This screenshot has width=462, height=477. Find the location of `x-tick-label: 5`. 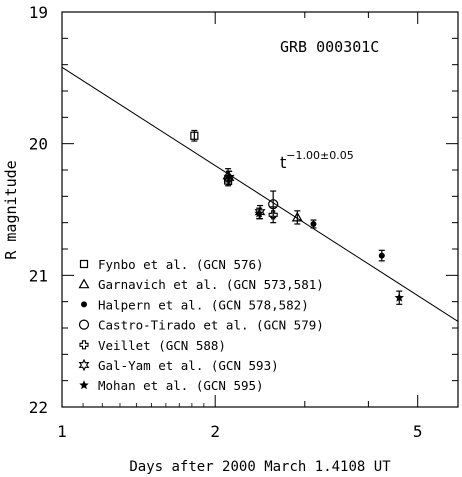

x-tick-label: 5 is located at coordinates (418, 431).